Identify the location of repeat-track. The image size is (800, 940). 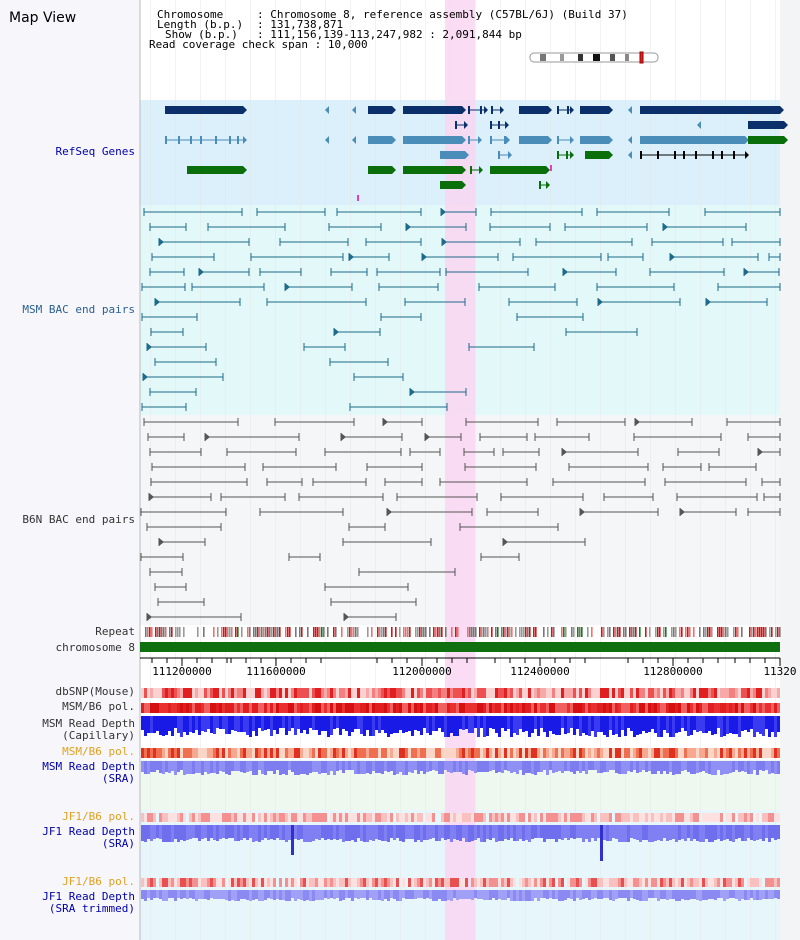
(463, 632).